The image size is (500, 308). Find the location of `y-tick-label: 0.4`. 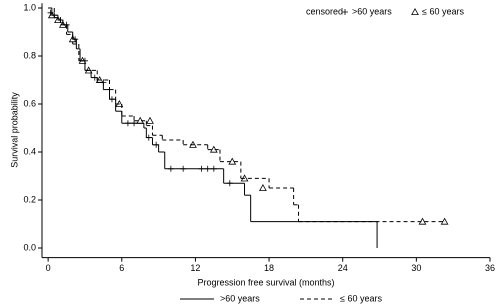

y-tick-label: 0.4 is located at coordinates (29, 151).